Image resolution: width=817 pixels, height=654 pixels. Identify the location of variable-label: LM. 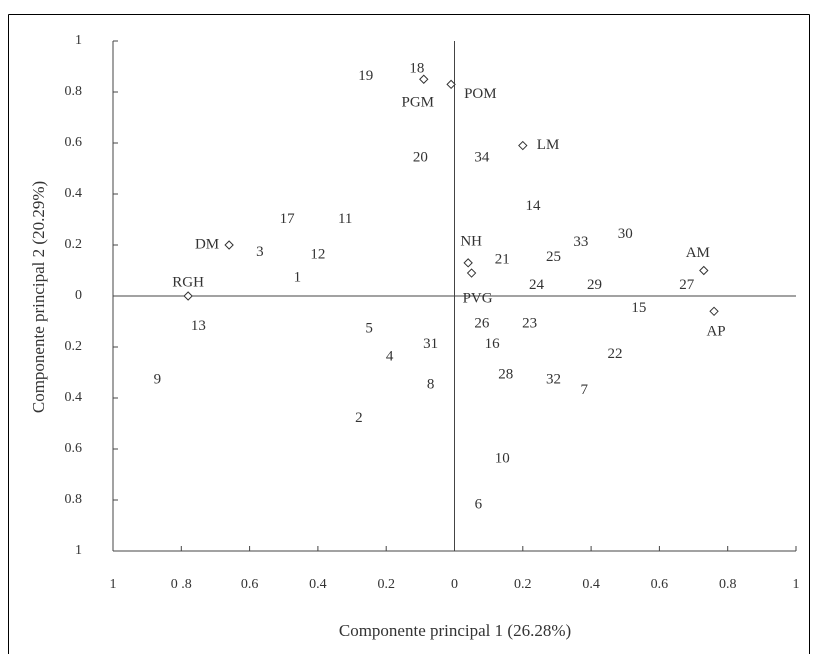
(548, 145).